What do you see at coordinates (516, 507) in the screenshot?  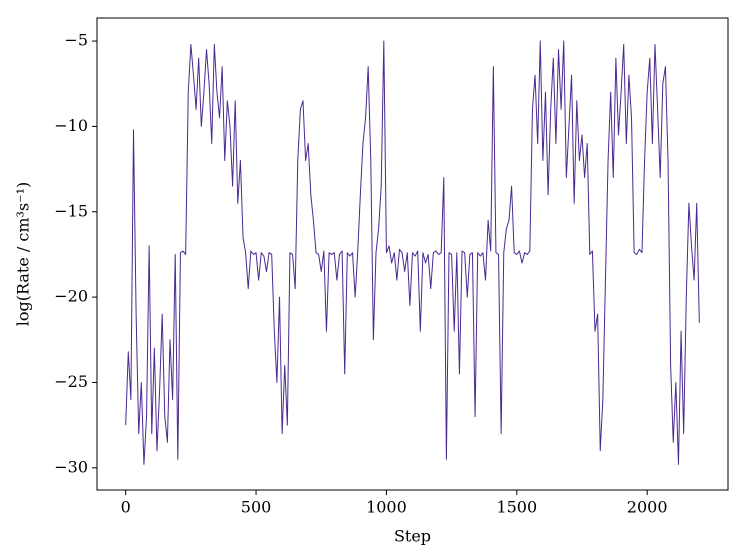 I see `x-tick-label: 1500` at bounding box center [516, 507].